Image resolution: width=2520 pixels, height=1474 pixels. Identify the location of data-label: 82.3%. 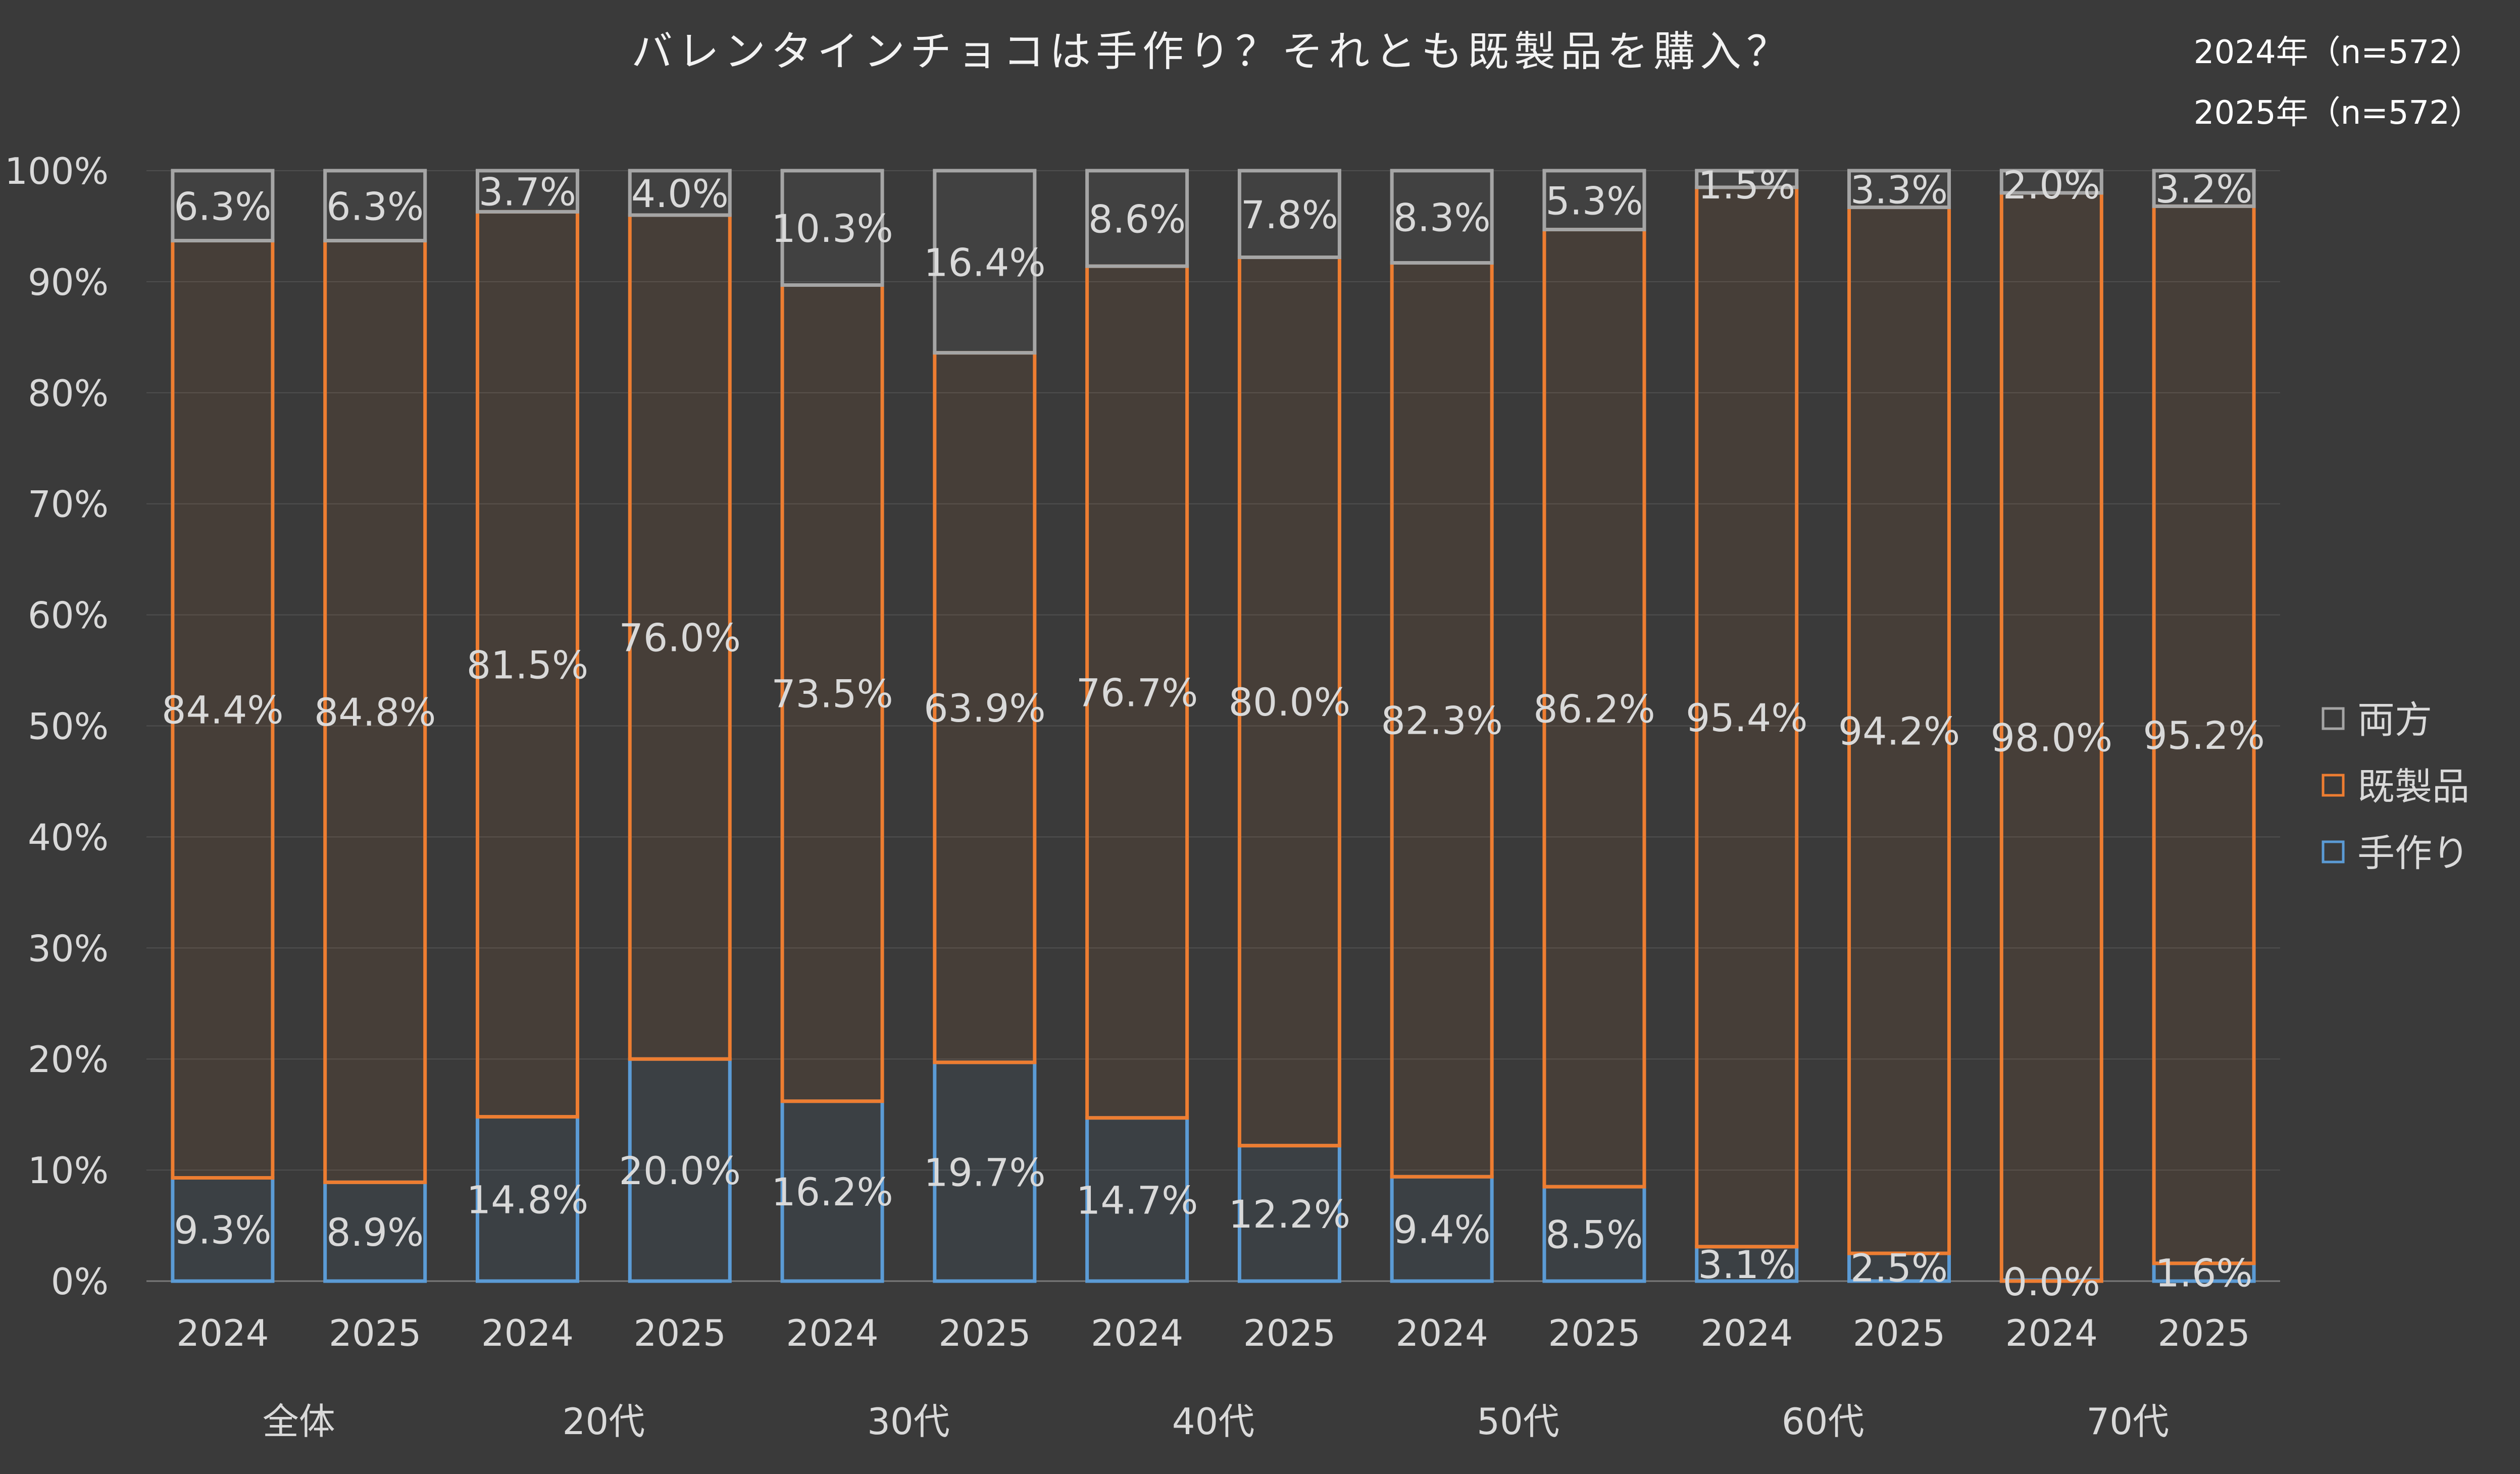
(1441, 720).